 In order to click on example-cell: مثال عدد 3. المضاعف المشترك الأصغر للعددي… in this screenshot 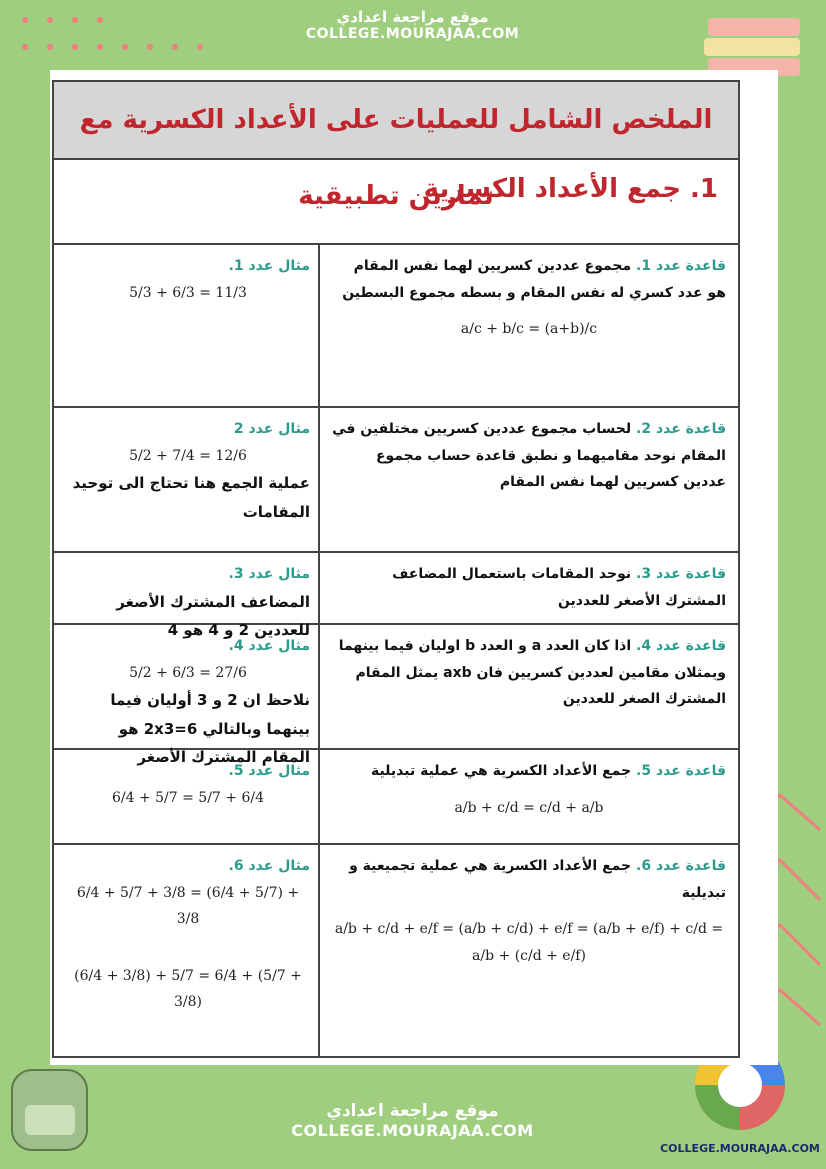, I will do `click(188, 596)`.